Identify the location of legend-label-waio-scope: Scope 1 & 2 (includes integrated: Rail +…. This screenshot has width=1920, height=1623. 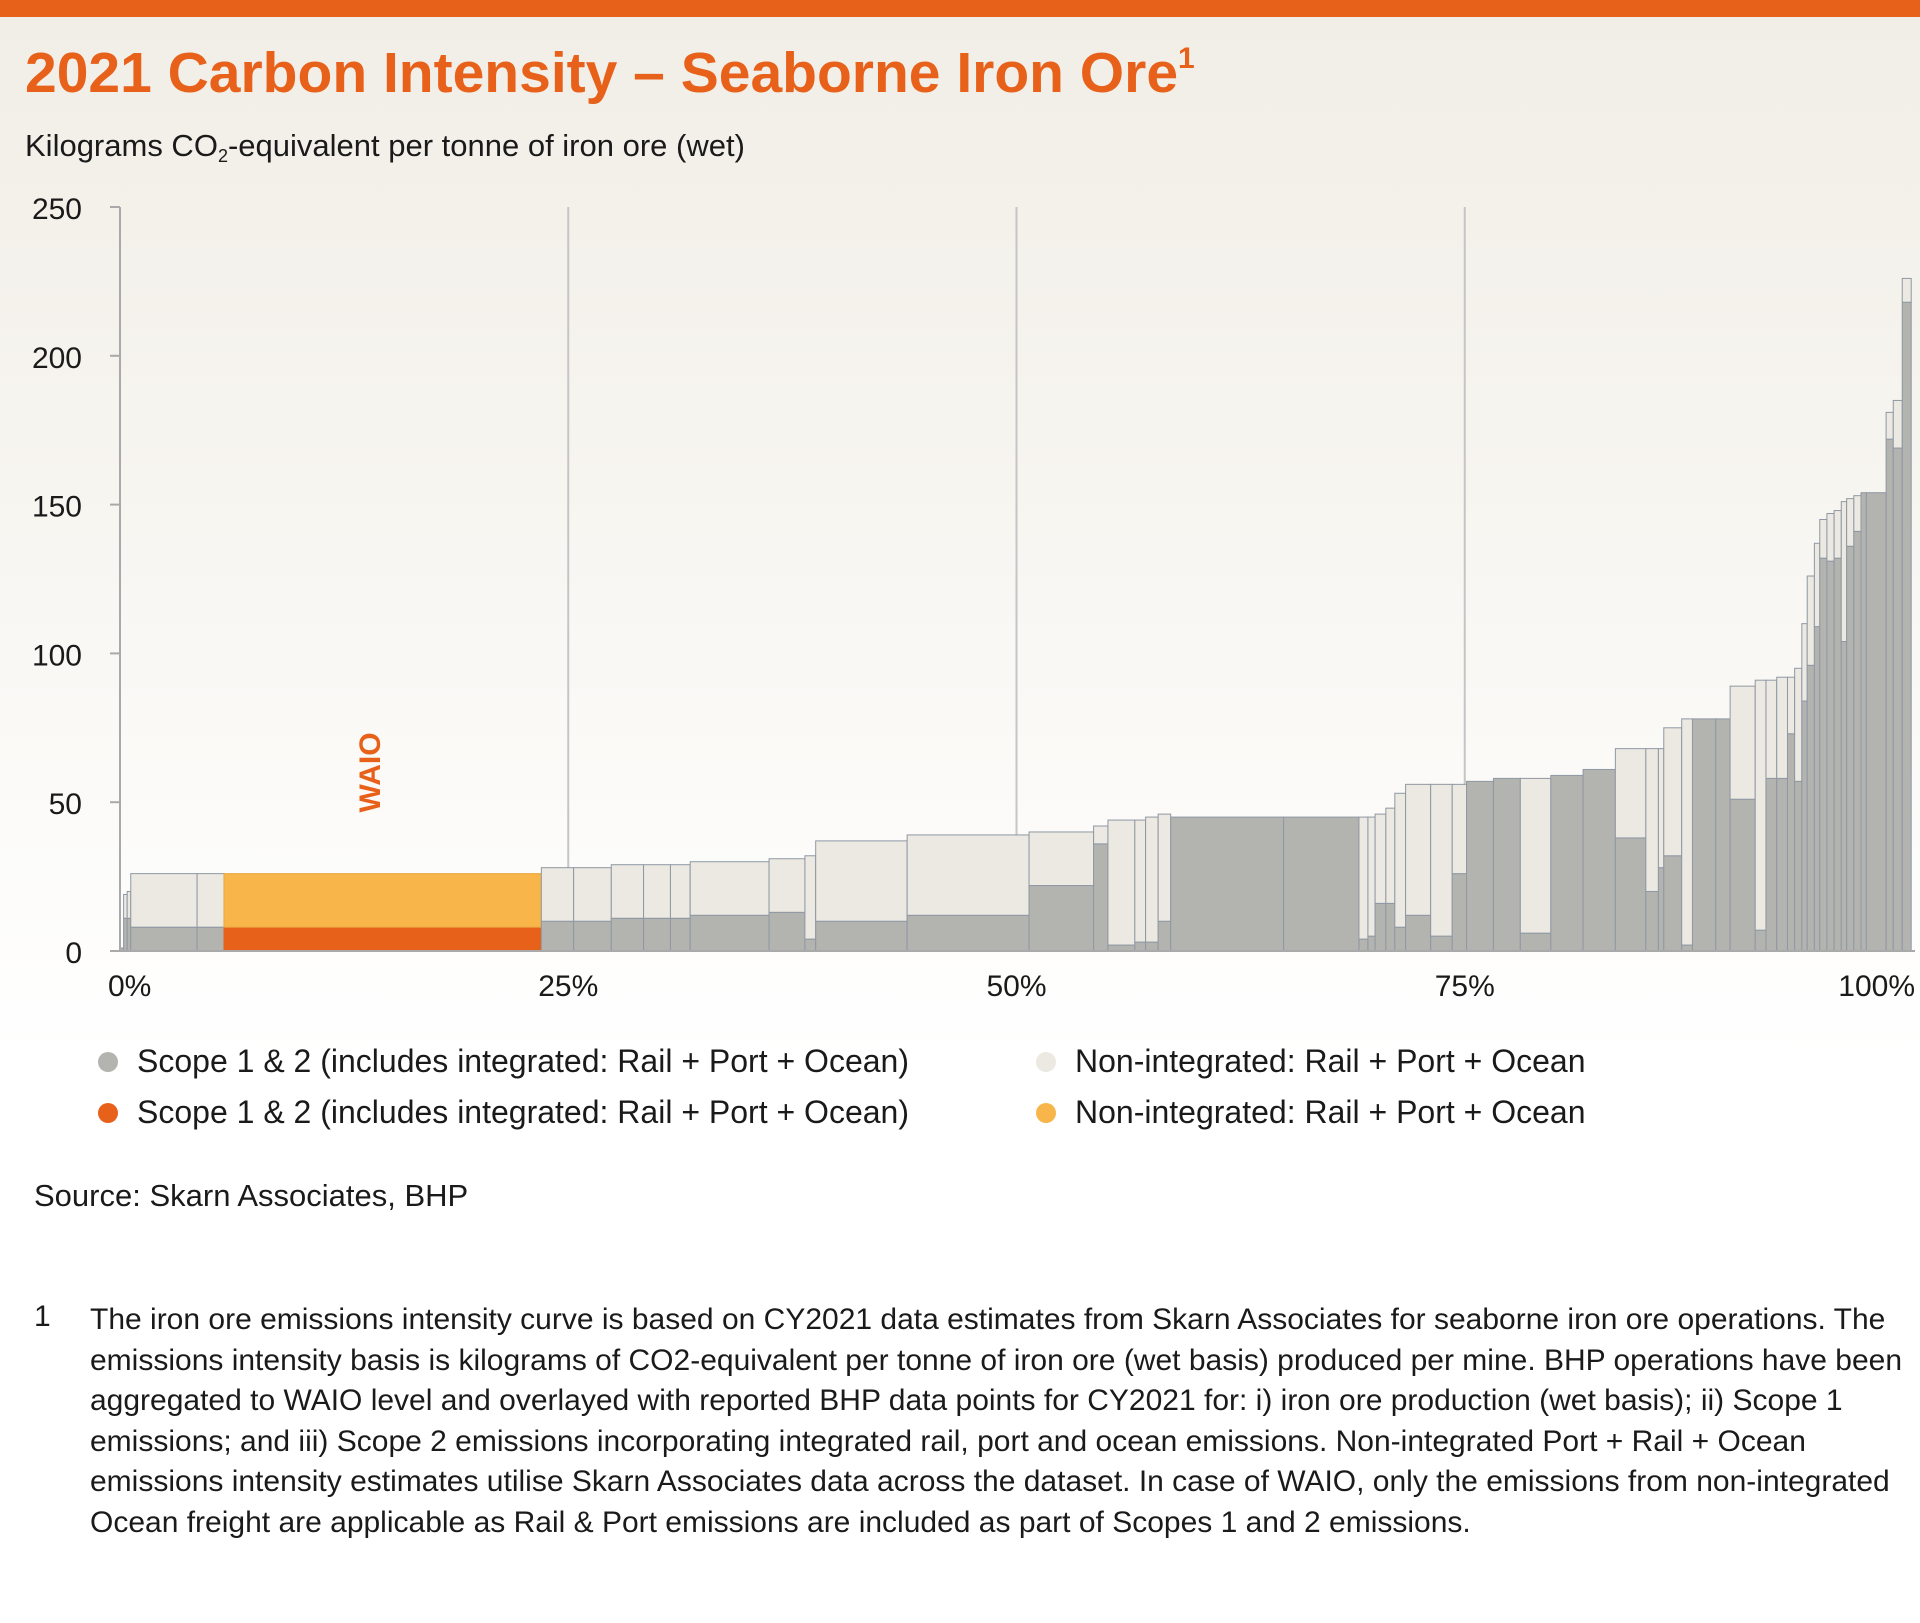
(523, 1112).